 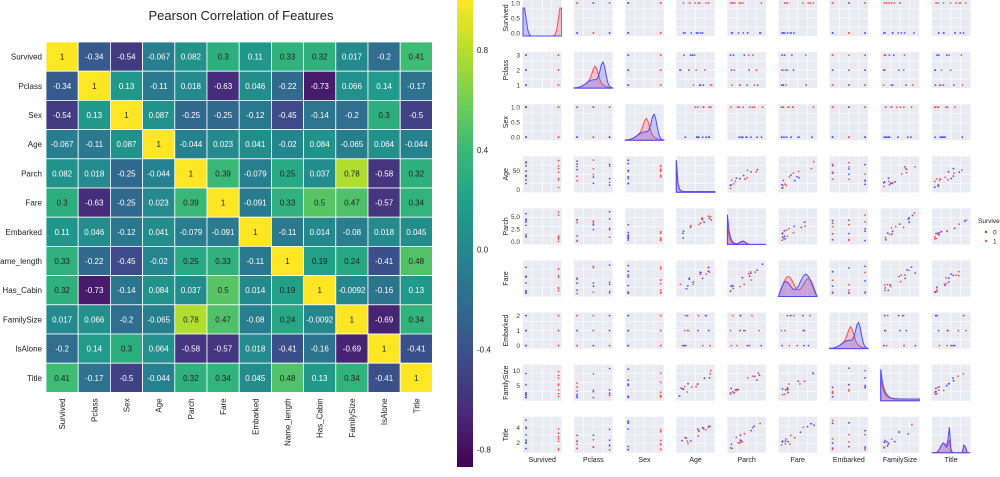 What do you see at coordinates (94, 290) in the screenshot?
I see `heatmap-cell-label: -0.73` at bounding box center [94, 290].